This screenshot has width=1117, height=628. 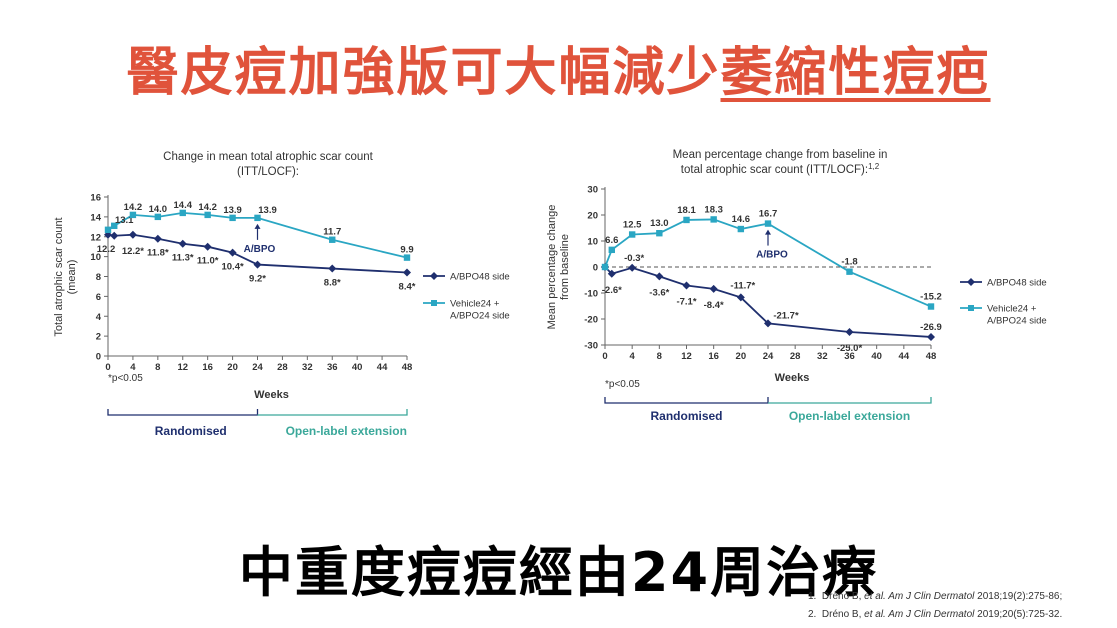 I want to click on reference-2-author: Dréno B,, so click(x=843, y=614).